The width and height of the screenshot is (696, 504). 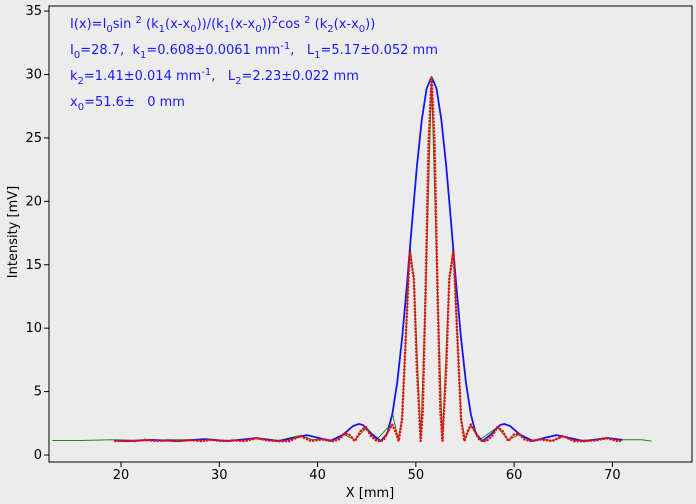 What do you see at coordinates (142, 76) in the screenshot?
I see `annotation-part: =1.41±0.014 mm` at bounding box center [142, 76].